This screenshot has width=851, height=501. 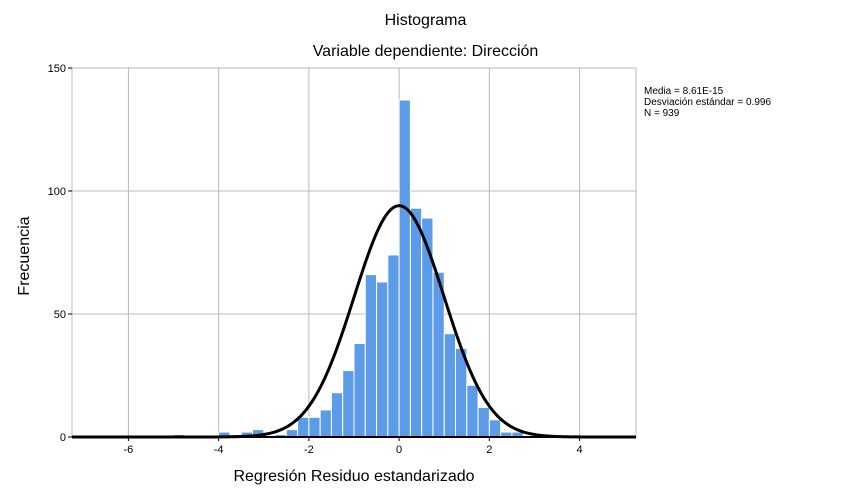 I want to click on y-axis-label: Frecuencia, so click(x=24, y=256).